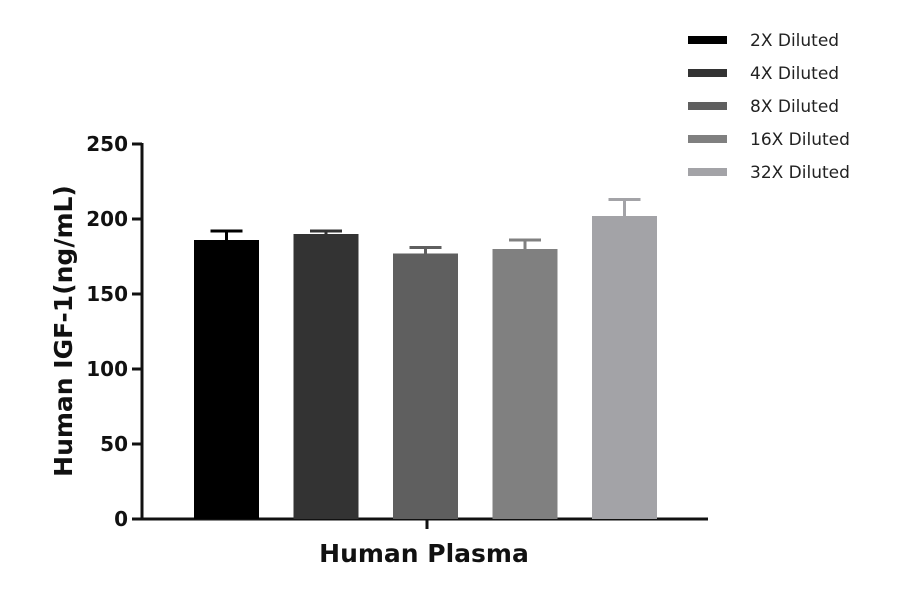  What do you see at coordinates (425, 386) in the screenshot?
I see `bar-8x-diluted` at bounding box center [425, 386].